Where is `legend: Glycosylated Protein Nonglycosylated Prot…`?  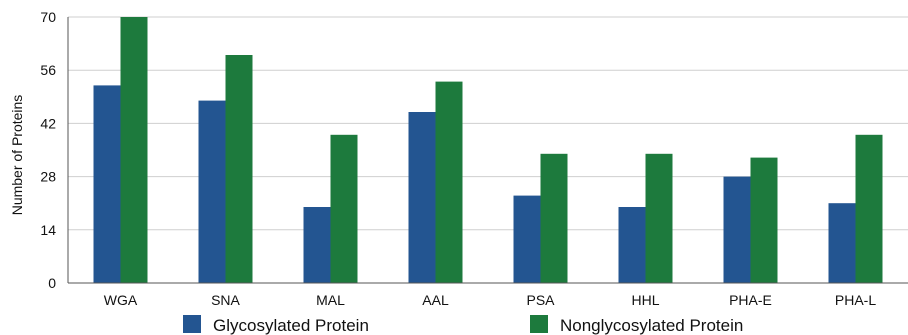 legend: Glycosylated Protein Nonglycosylated Prot… is located at coordinates (463, 325).